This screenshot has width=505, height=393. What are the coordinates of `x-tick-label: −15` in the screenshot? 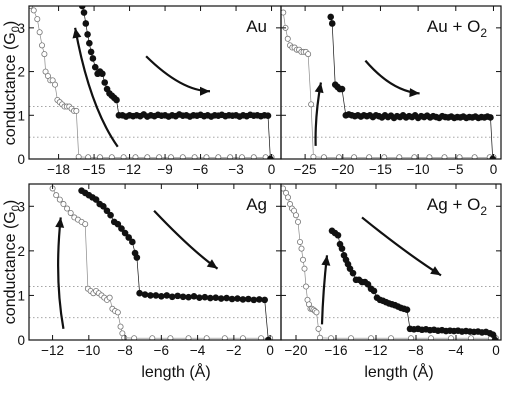 It's located at (94, 169).